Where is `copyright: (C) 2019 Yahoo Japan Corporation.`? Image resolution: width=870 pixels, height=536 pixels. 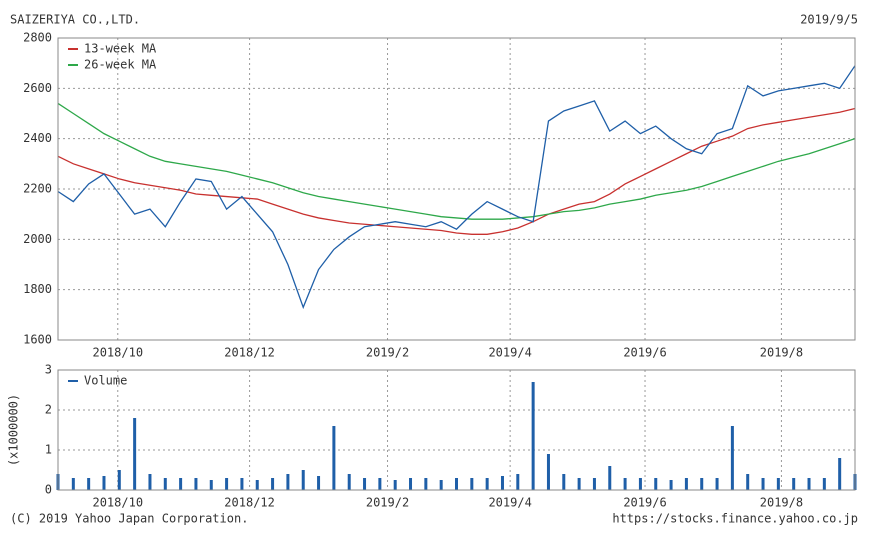 copyright: (C) 2019 Yahoo Japan Corporation. is located at coordinates (129, 519).